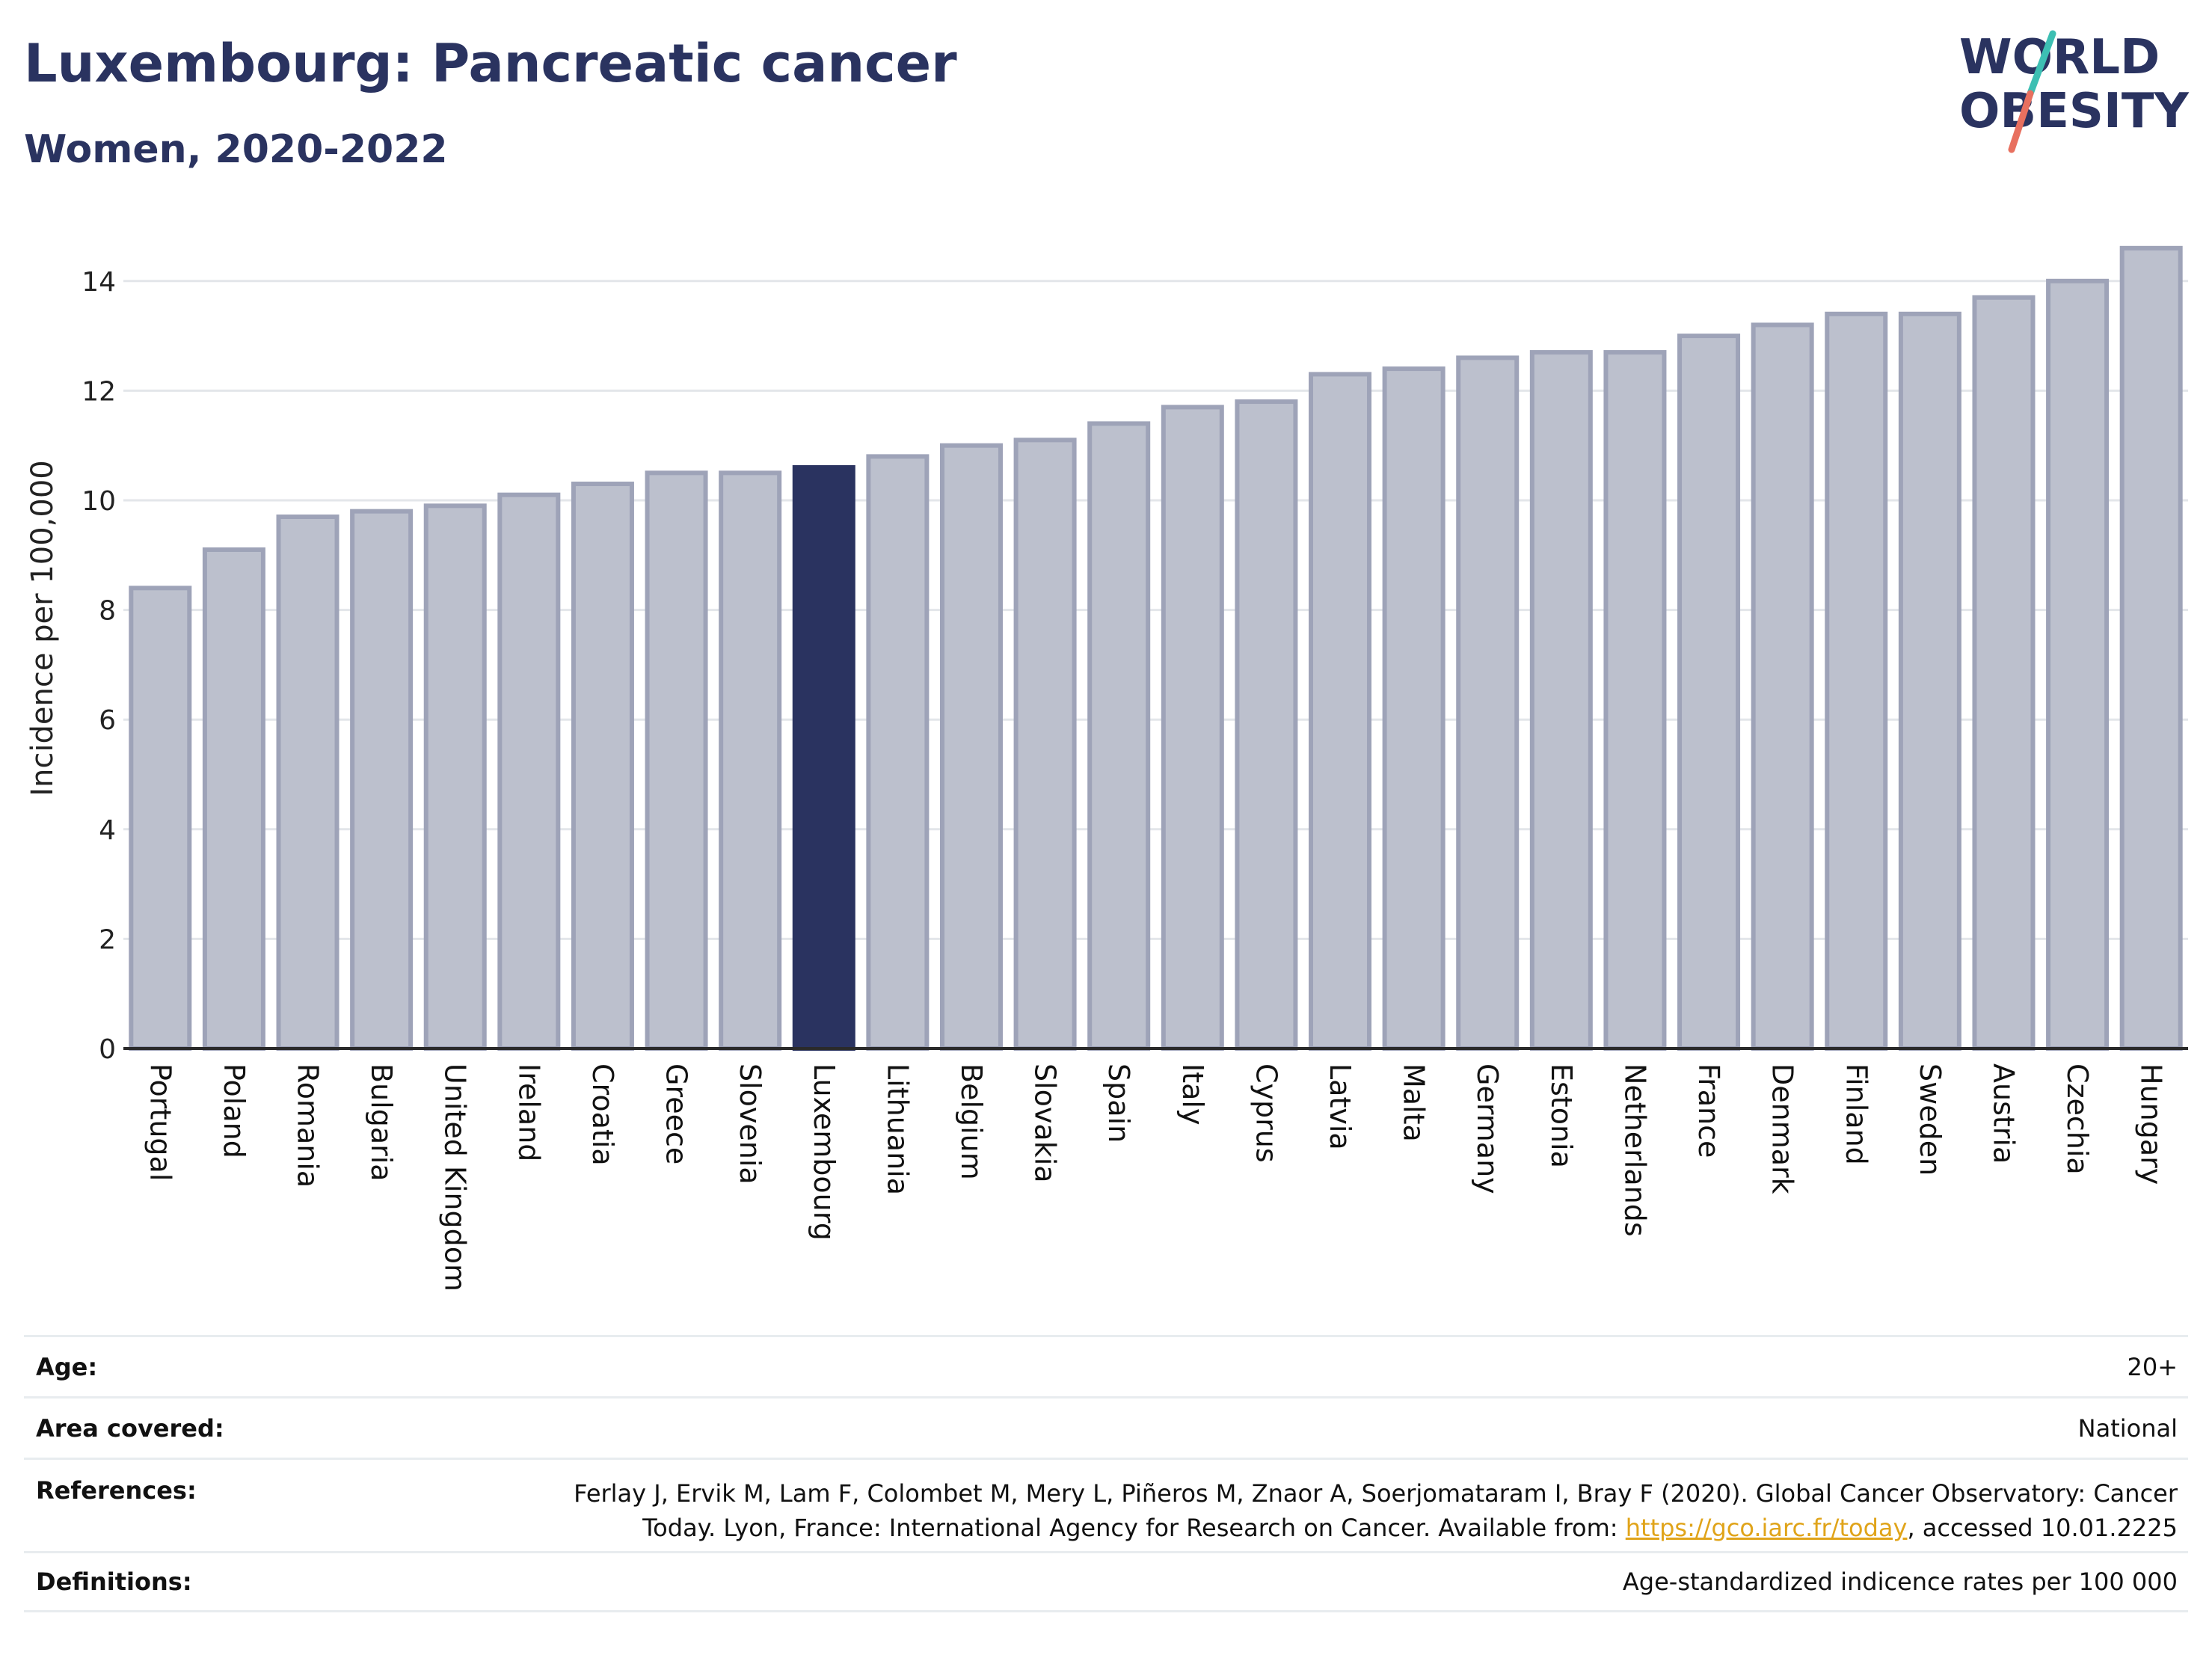 The height and width of the screenshot is (1655, 2212). What do you see at coordinates (99, 282) in the screenshot?
I see `y-tick-label: 14` at bounding box center [99, 282].